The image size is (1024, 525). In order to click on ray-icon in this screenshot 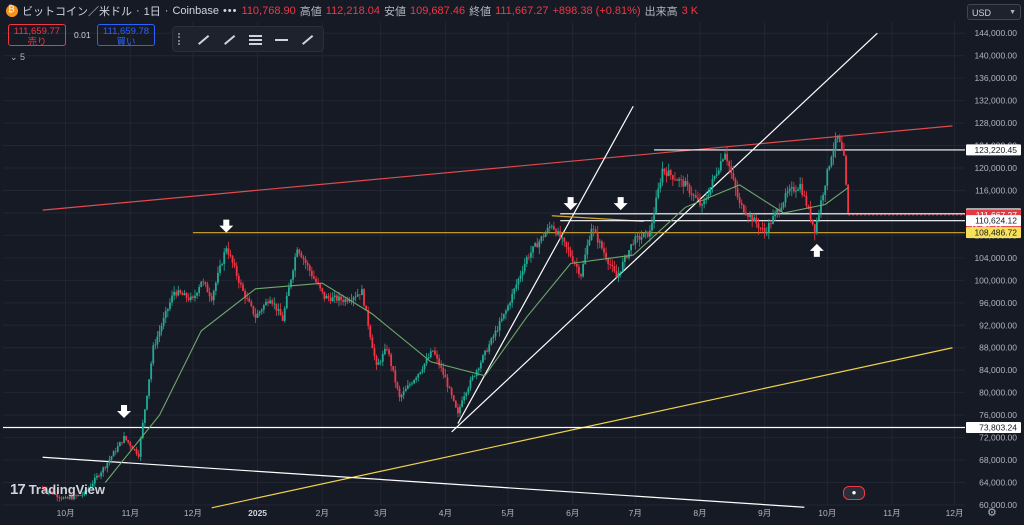, I will do `click(229, 40)`.